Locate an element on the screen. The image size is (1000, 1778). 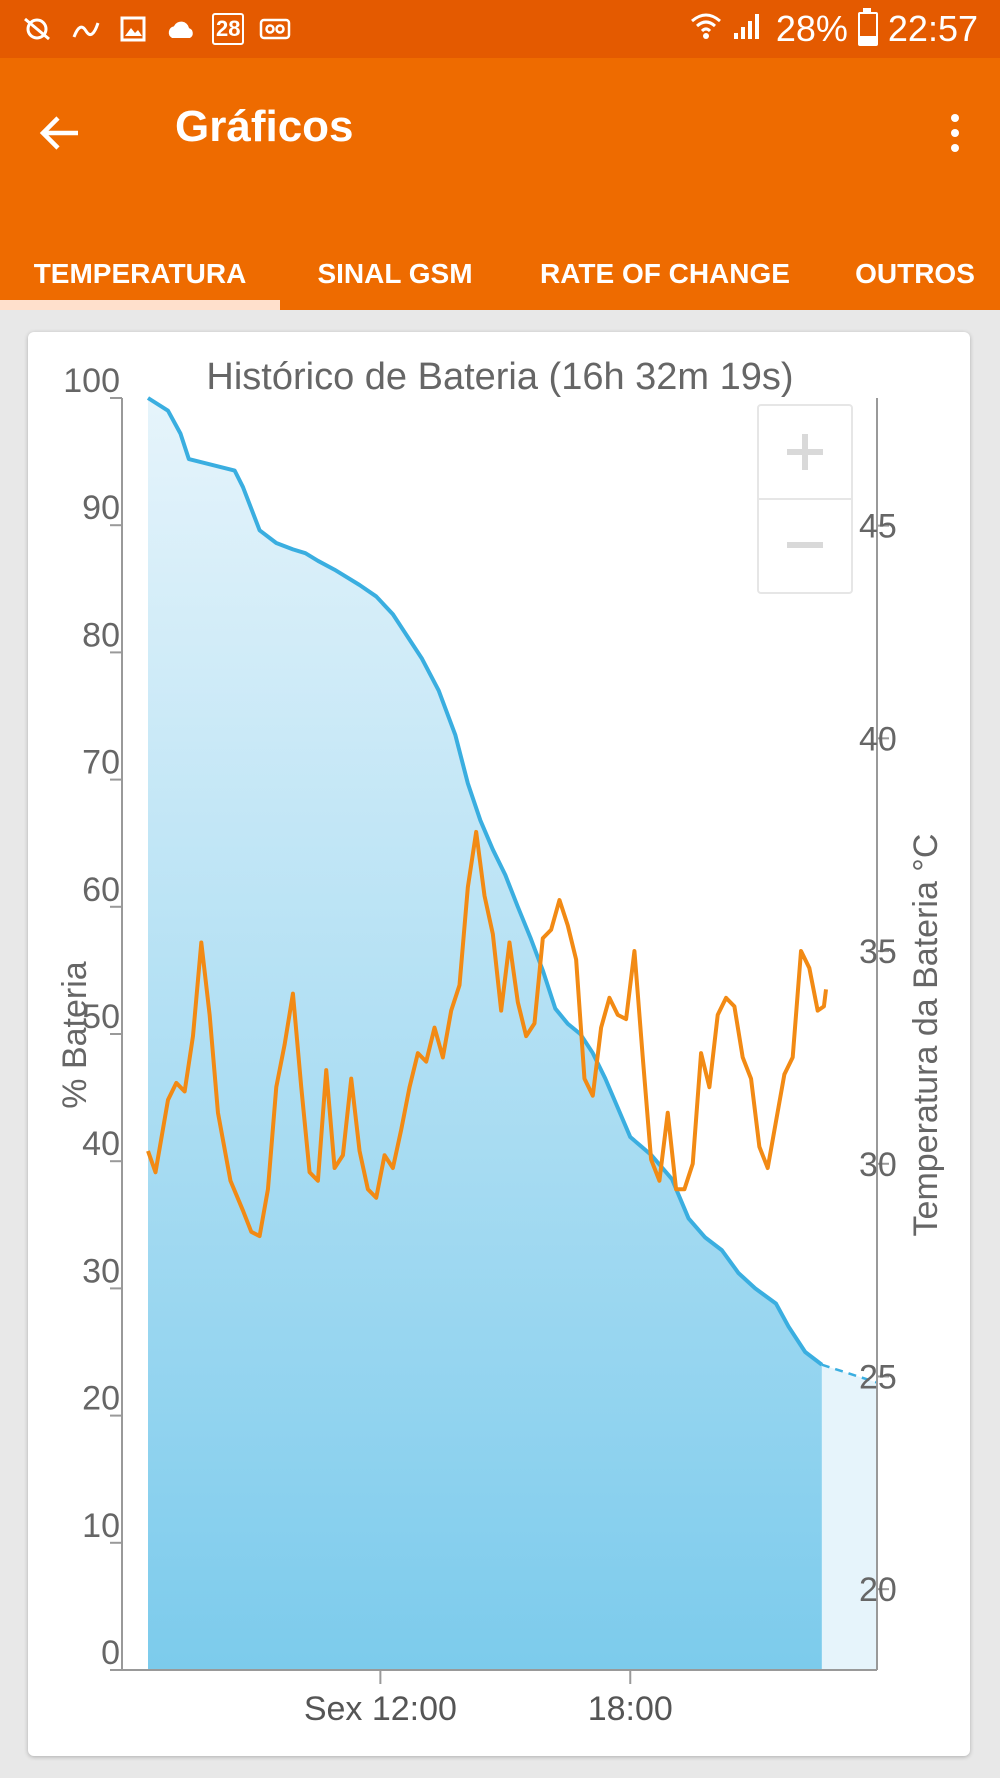
status-icons-left: 28 is located at coordinates (146, 29).